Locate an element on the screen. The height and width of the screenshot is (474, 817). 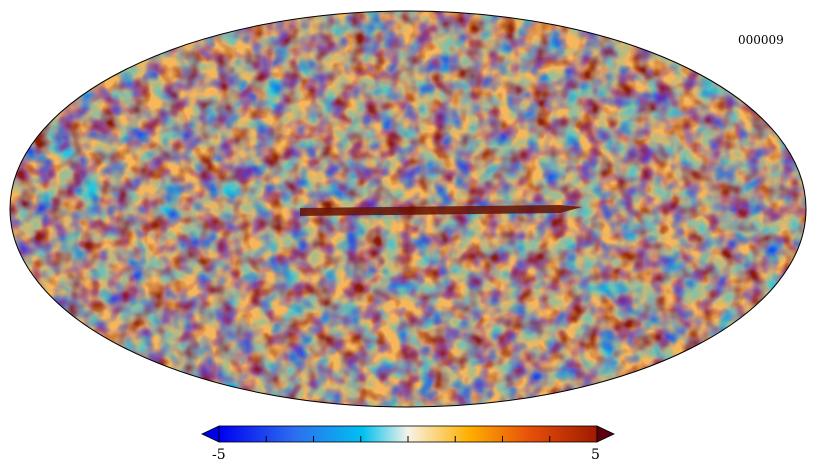
colorbar-ticks is located at coordinates (408, 439).